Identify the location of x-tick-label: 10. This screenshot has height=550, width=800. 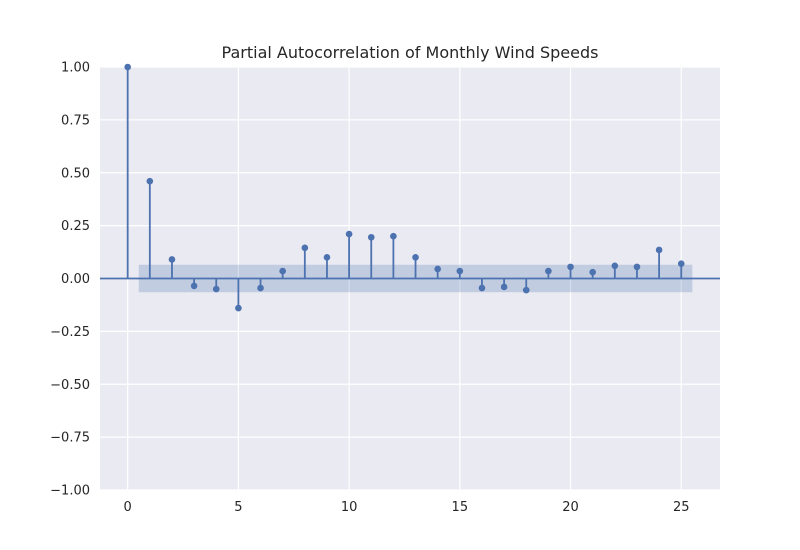
(349, 507).